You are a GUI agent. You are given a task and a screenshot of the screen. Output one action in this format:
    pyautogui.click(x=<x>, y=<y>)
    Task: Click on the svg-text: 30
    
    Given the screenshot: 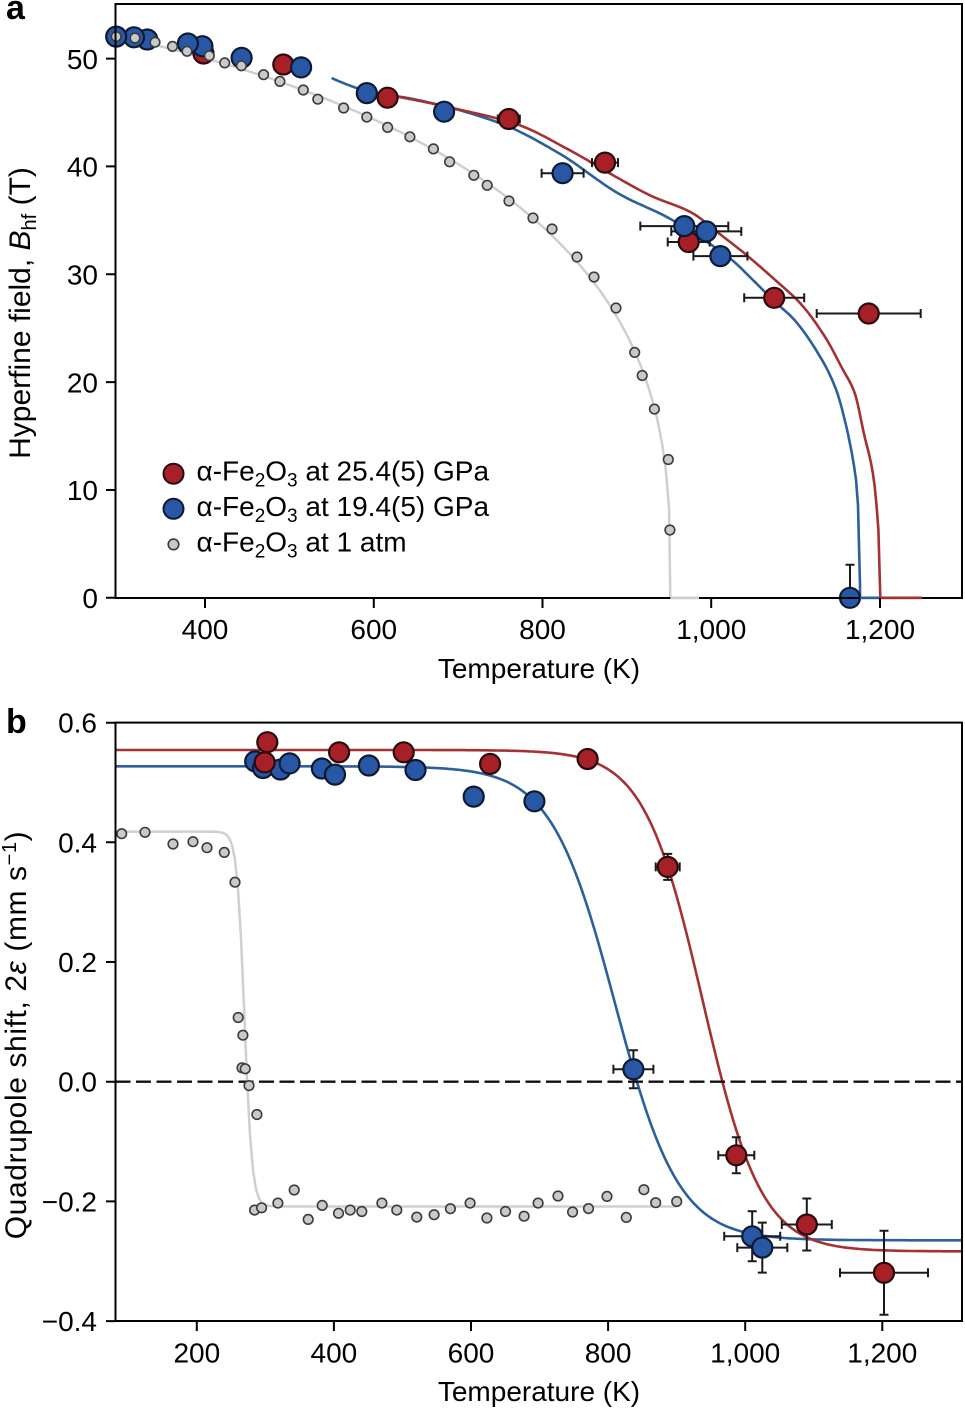 What is the action you would take?
    pyautogui.click(x=82, y=274)
    